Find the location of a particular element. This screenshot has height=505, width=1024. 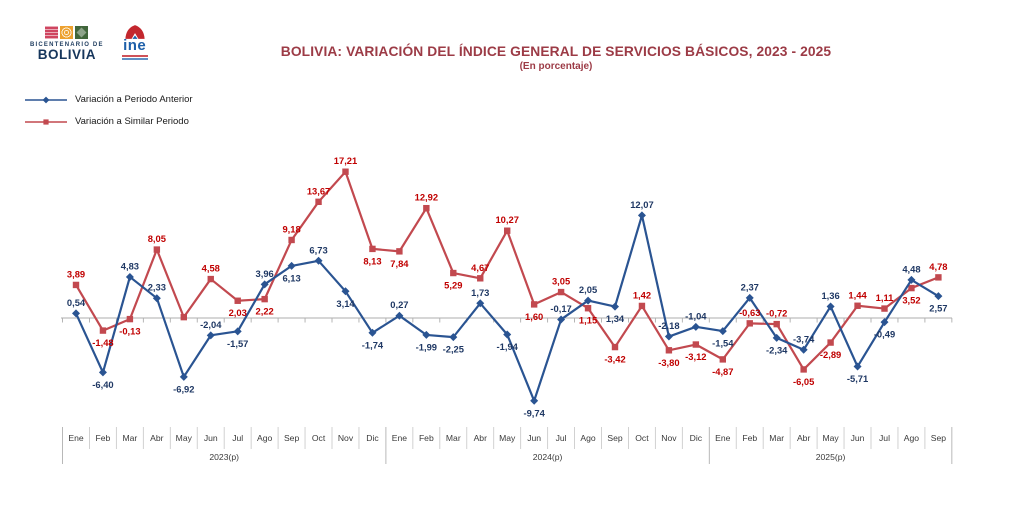

data-point-label: 12,92 is located at coordinates (426, 197).